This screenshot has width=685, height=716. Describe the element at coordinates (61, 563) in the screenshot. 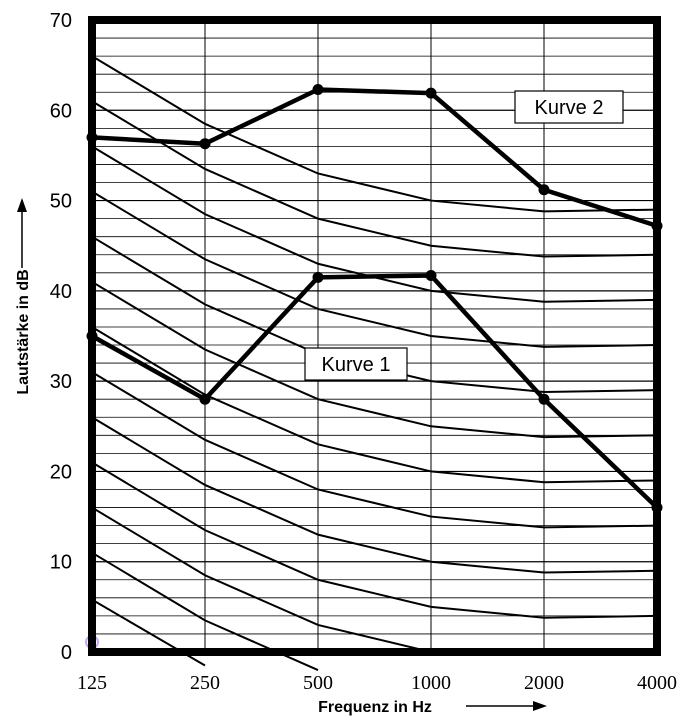

I see `y-tick-label: 10` at that location.